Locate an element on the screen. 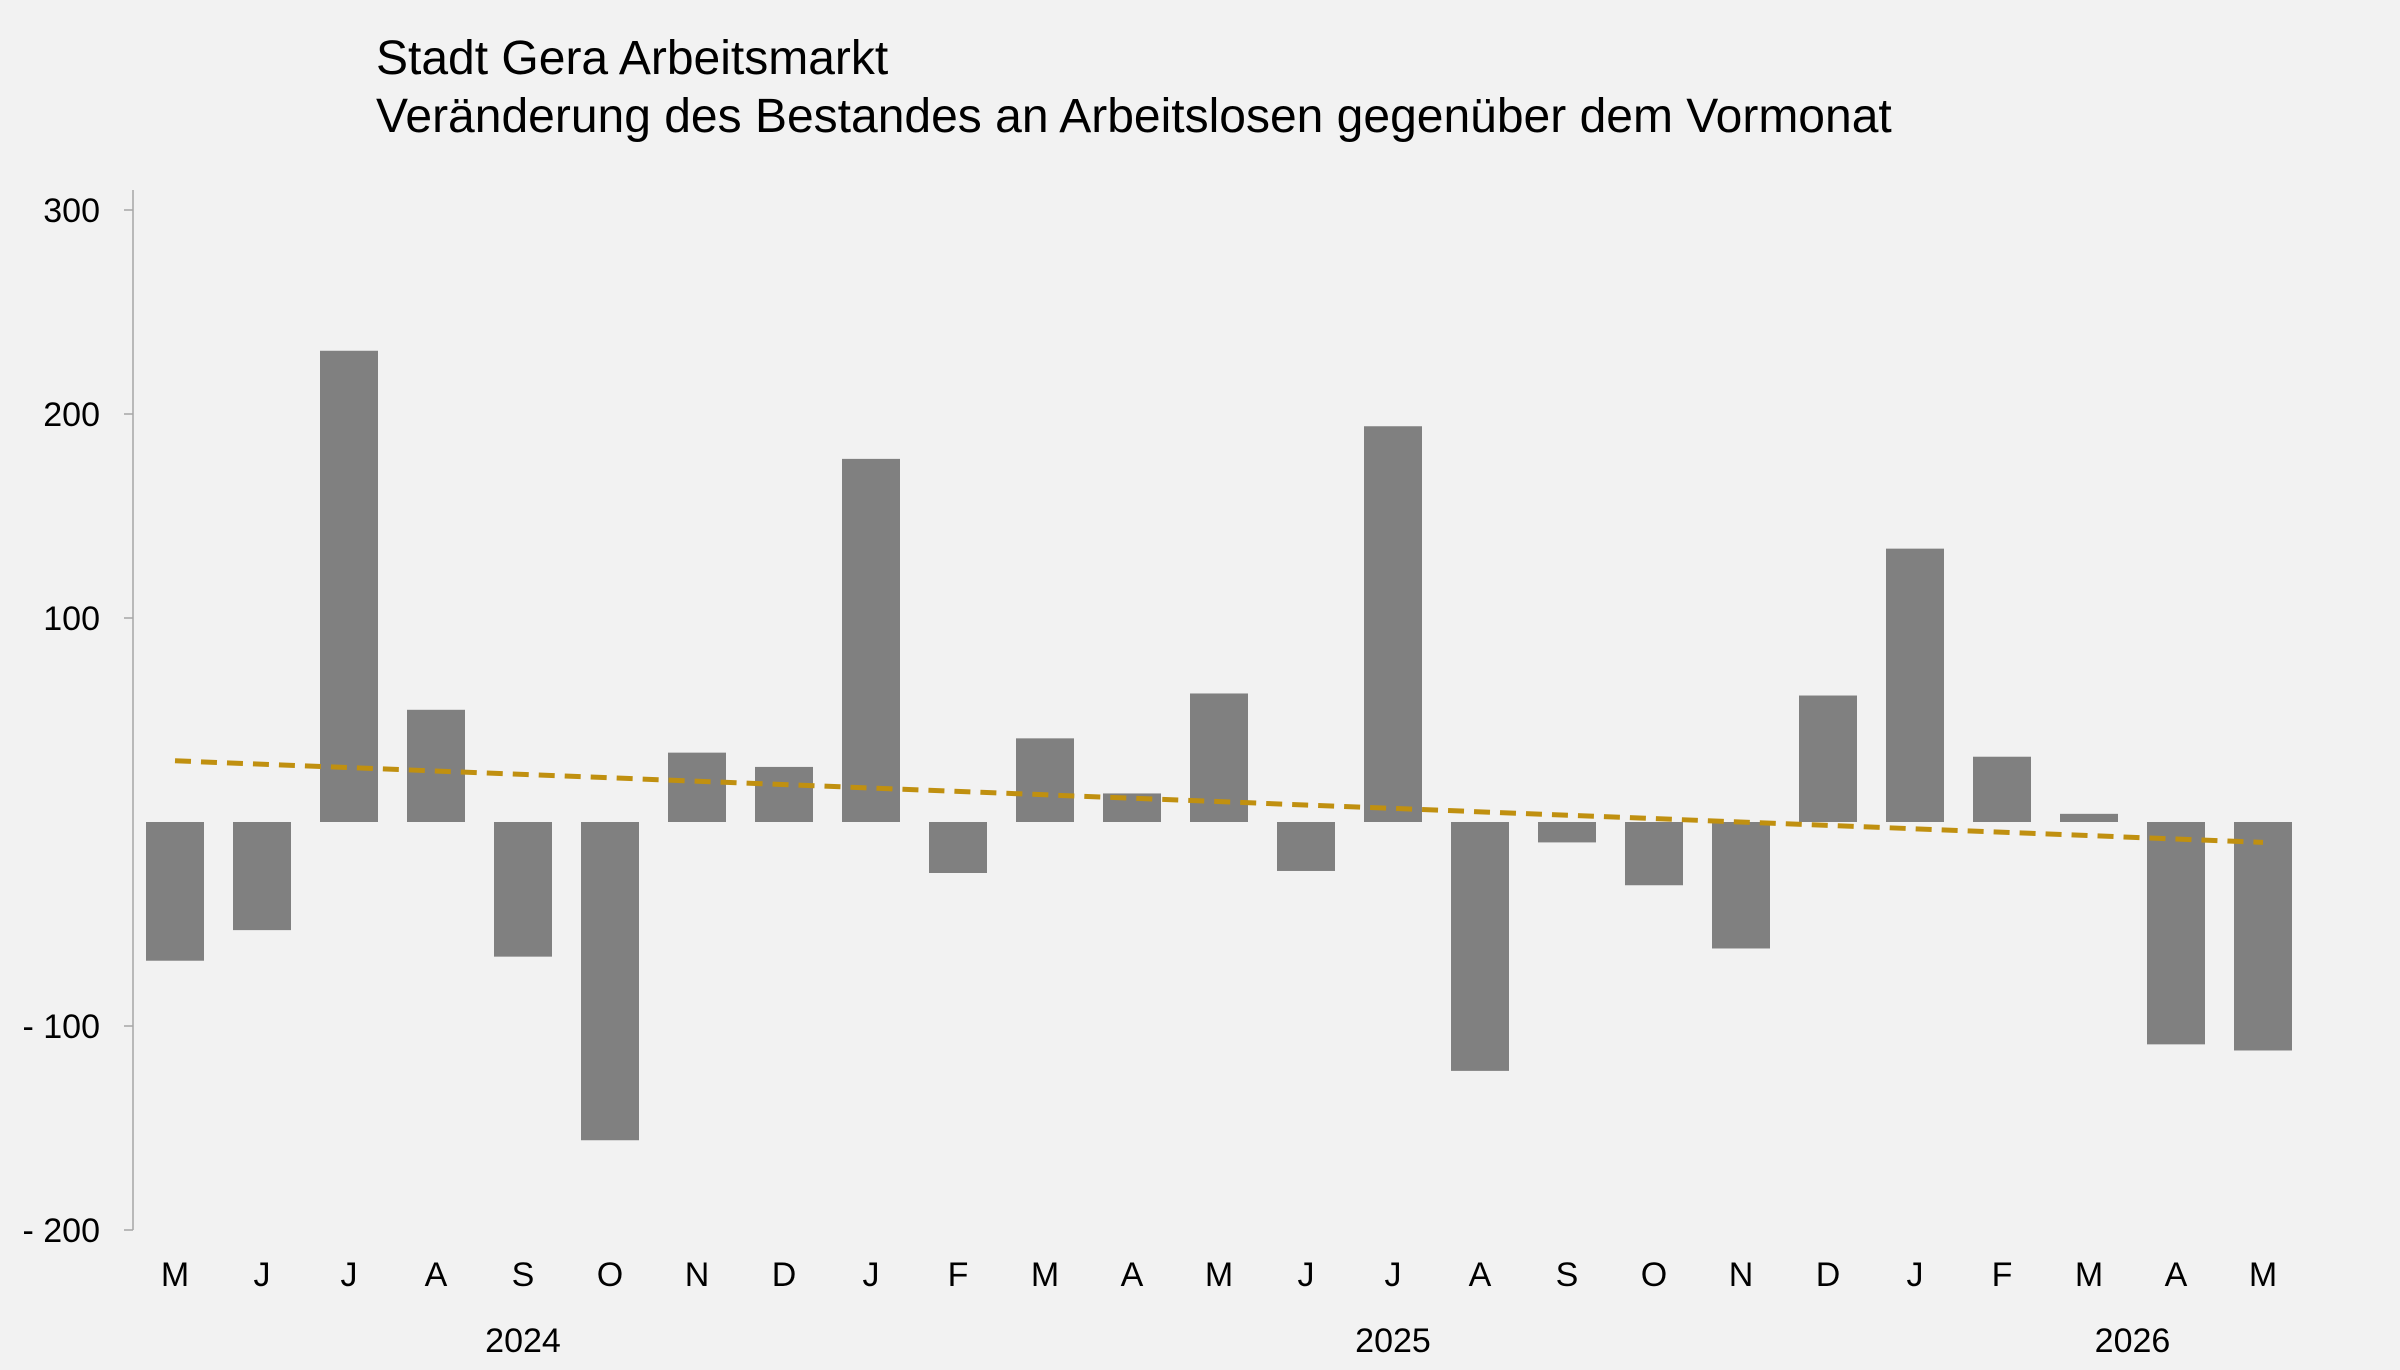 The height and width of the screenshot is (1370, 2400). trendline-group is located at coordinates (1219, 801).